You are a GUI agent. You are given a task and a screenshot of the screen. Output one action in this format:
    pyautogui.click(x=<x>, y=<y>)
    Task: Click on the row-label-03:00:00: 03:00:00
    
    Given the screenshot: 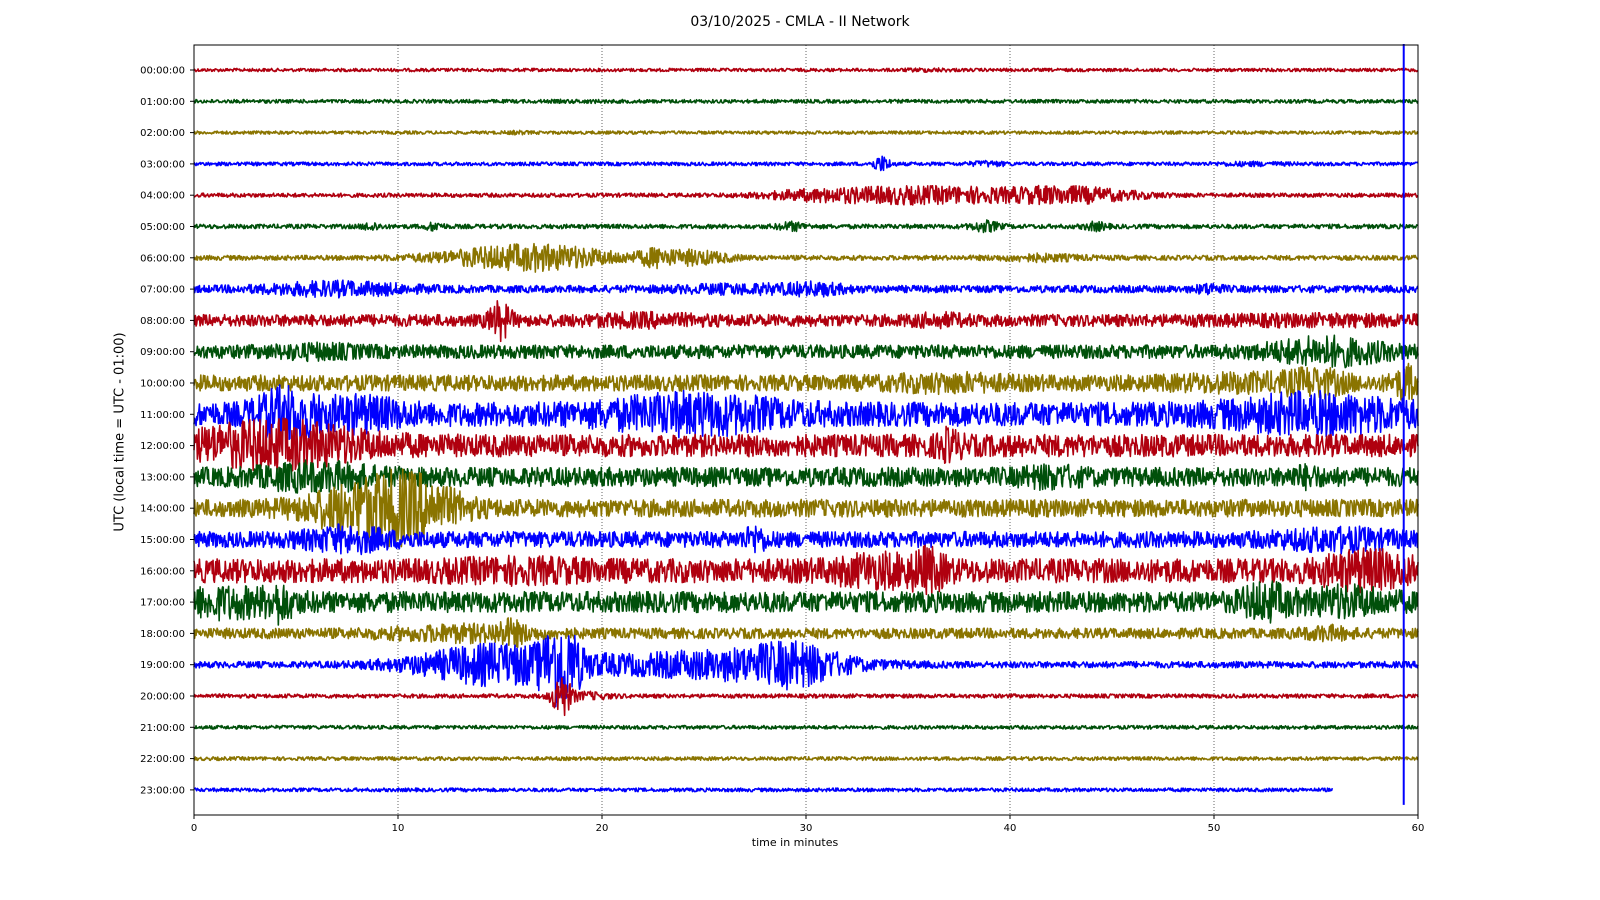 What is the action you would take?
    pyautogui.click(x=162, y=164)
    